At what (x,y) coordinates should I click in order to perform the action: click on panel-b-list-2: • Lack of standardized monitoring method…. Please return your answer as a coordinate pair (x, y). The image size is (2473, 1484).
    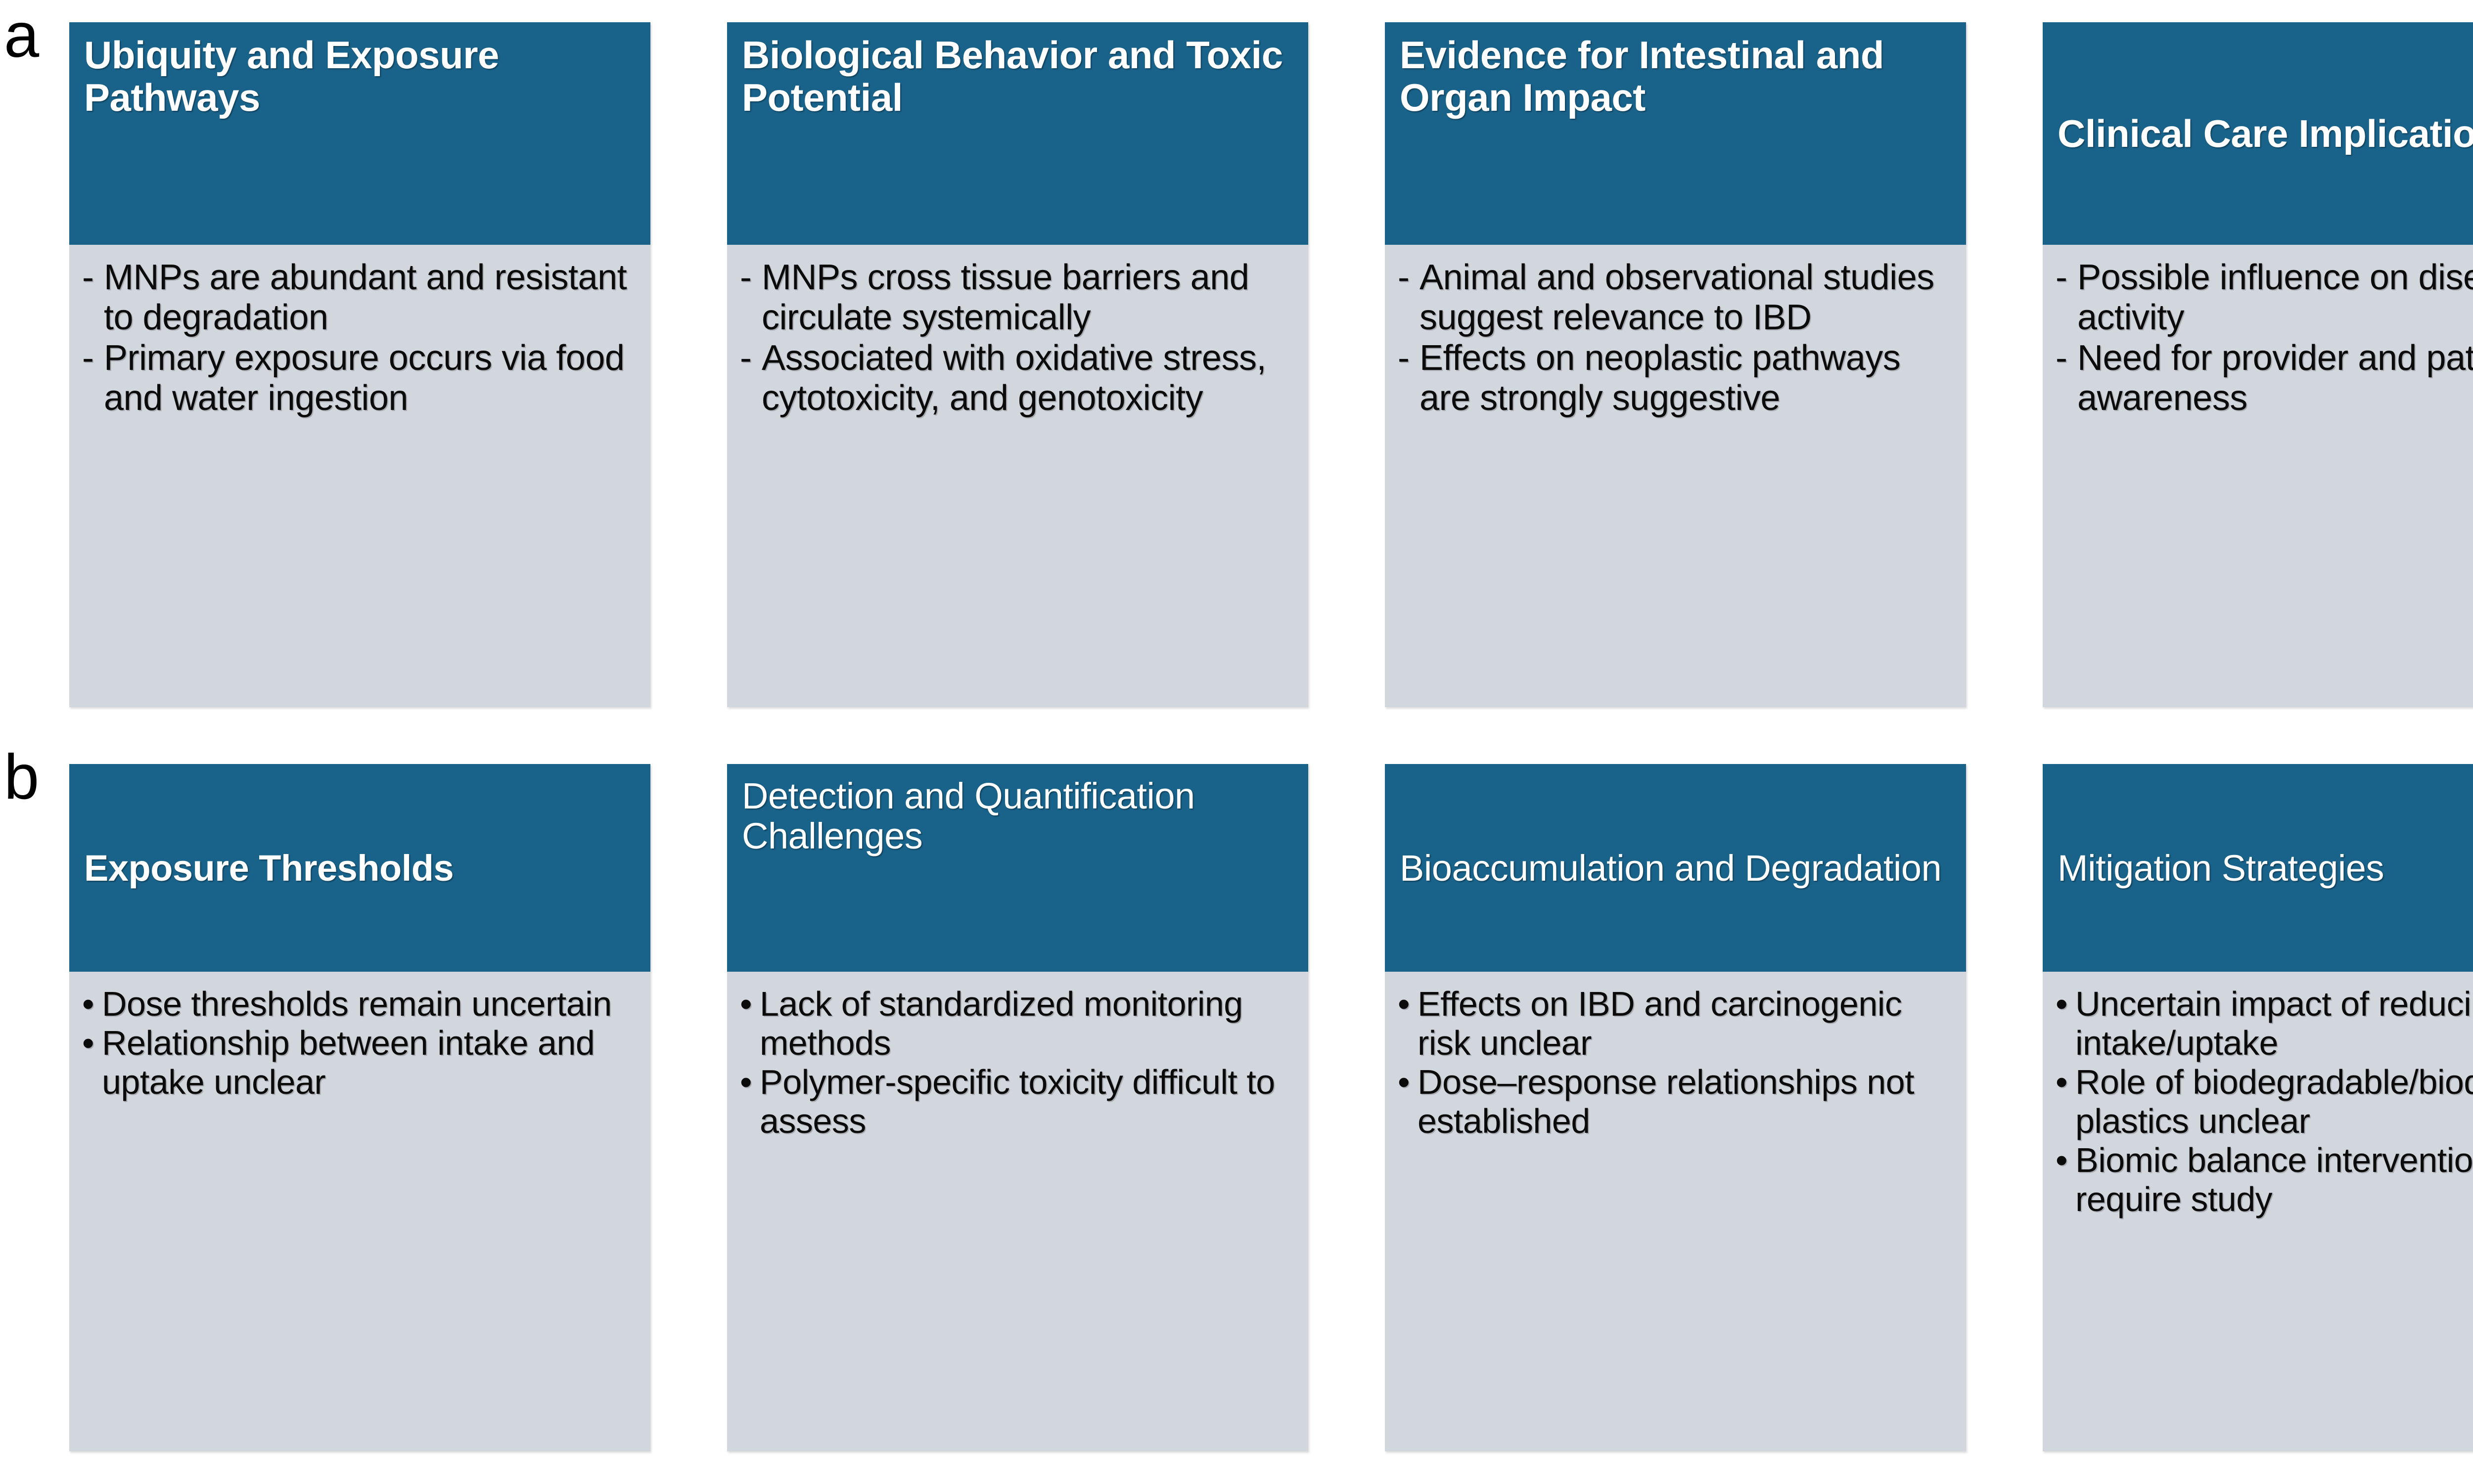
    Looking at the image, I should click on (1017, 1063).